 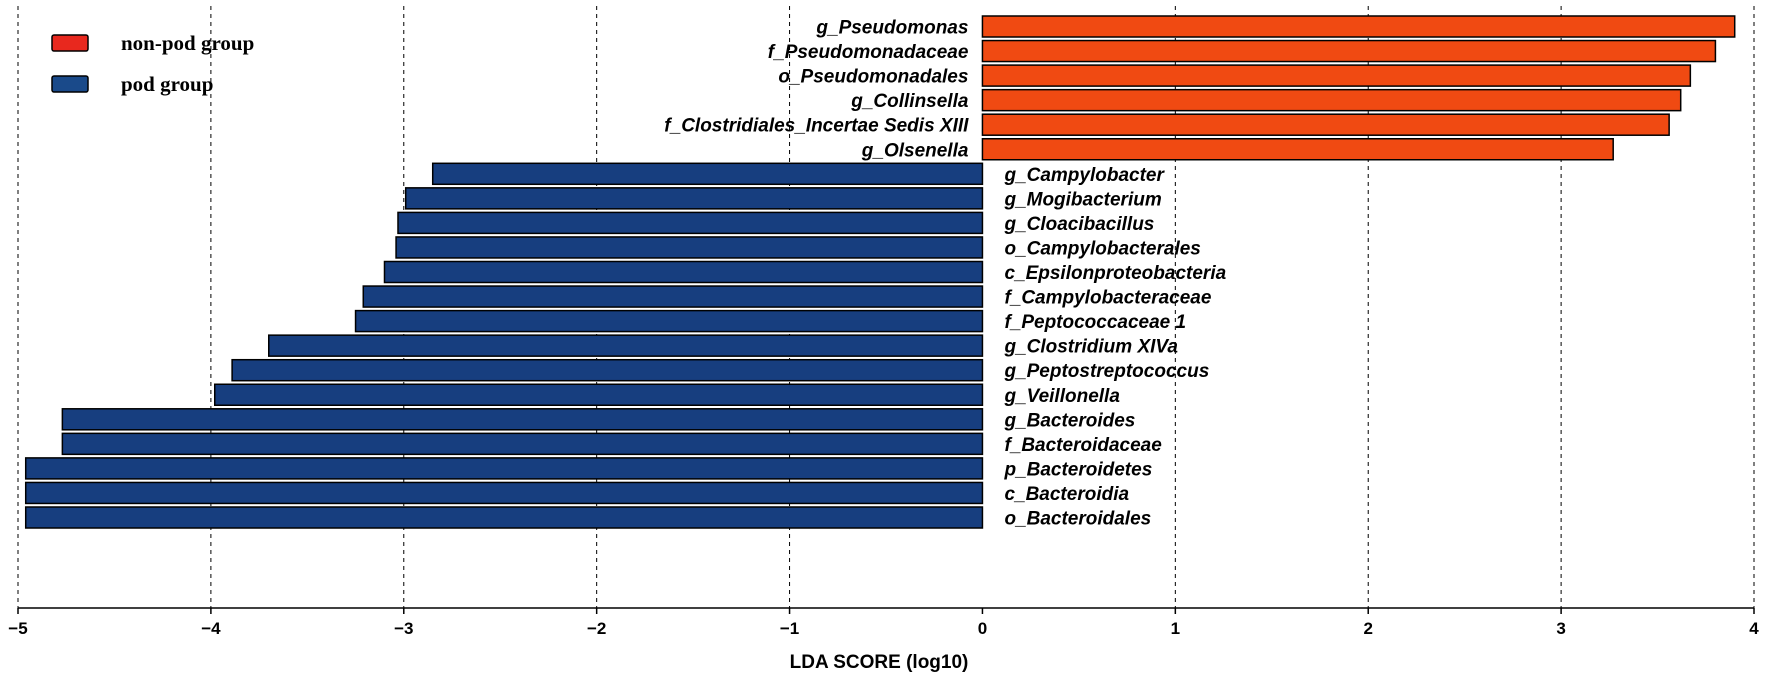 I want to click on x-axis-label: LDA SCORE (log10), so click(x=879, y=662).